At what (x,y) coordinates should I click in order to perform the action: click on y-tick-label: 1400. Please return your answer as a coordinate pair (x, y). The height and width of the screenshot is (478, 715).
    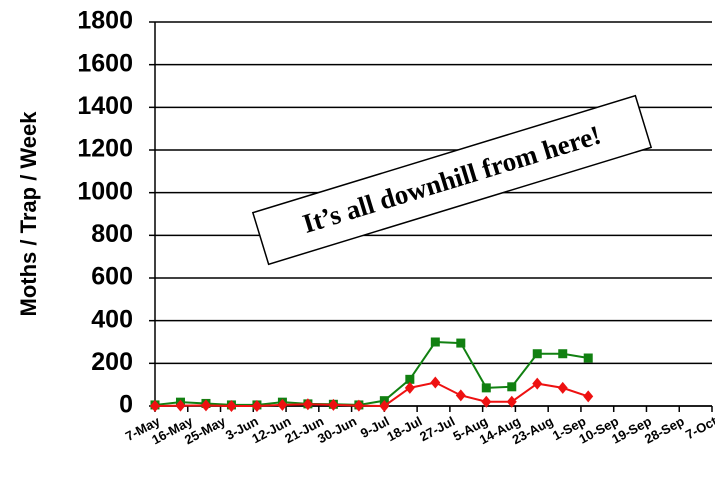
    Looking at the image, I should click on (105, 106).